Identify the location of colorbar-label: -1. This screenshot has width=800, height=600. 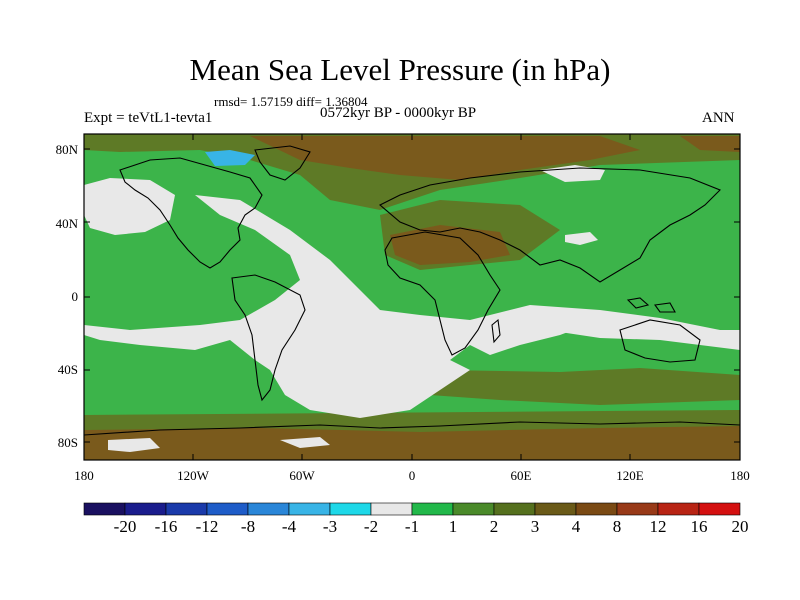
(412, 526).